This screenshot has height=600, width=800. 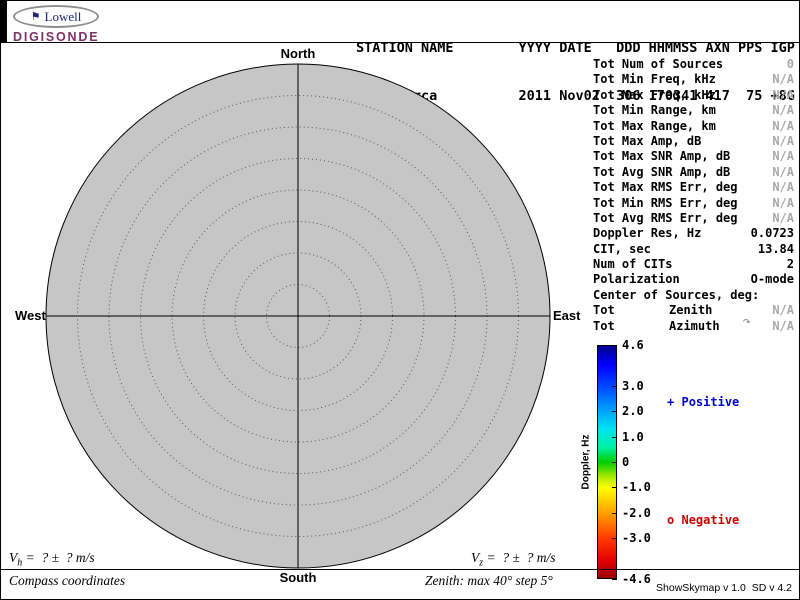 I want to click on azimuth-curl-icon: ↷, so click(x=747, y=322).